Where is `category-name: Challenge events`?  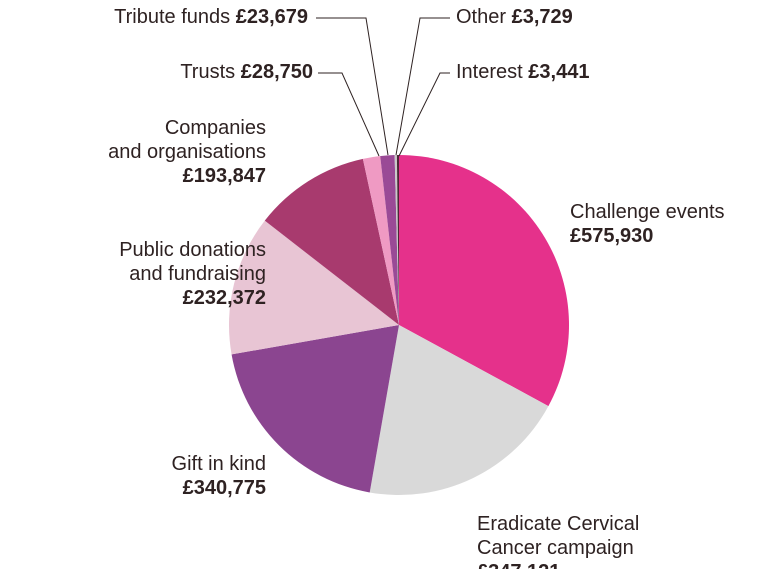
category-name: Challenge events is located at coordinates (647, 212).